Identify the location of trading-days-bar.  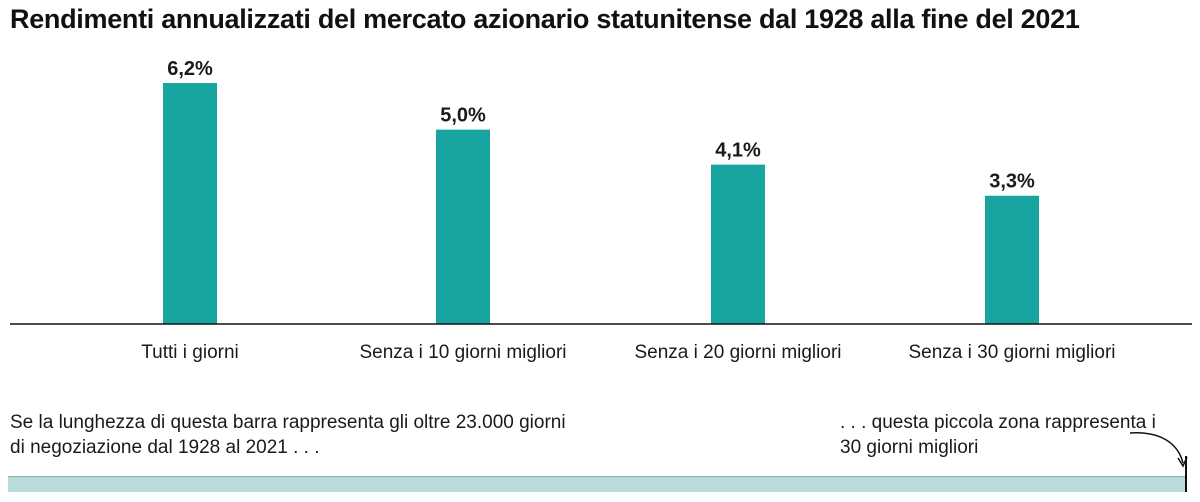
(597, 484).